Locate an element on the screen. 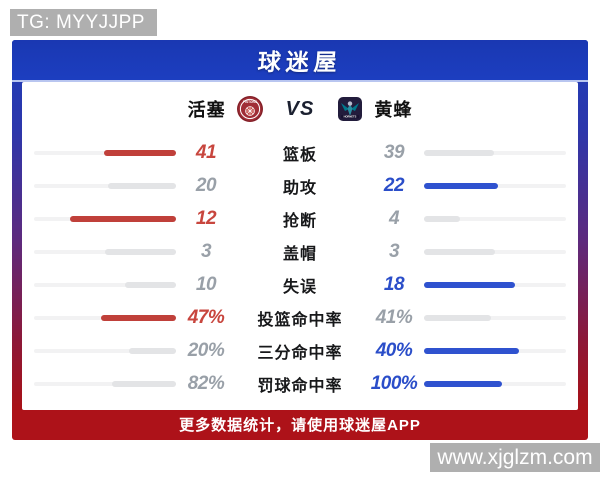 This screenshot has height=480, width=600. away-stat-value: 4 is located at coordinates (394, 218).